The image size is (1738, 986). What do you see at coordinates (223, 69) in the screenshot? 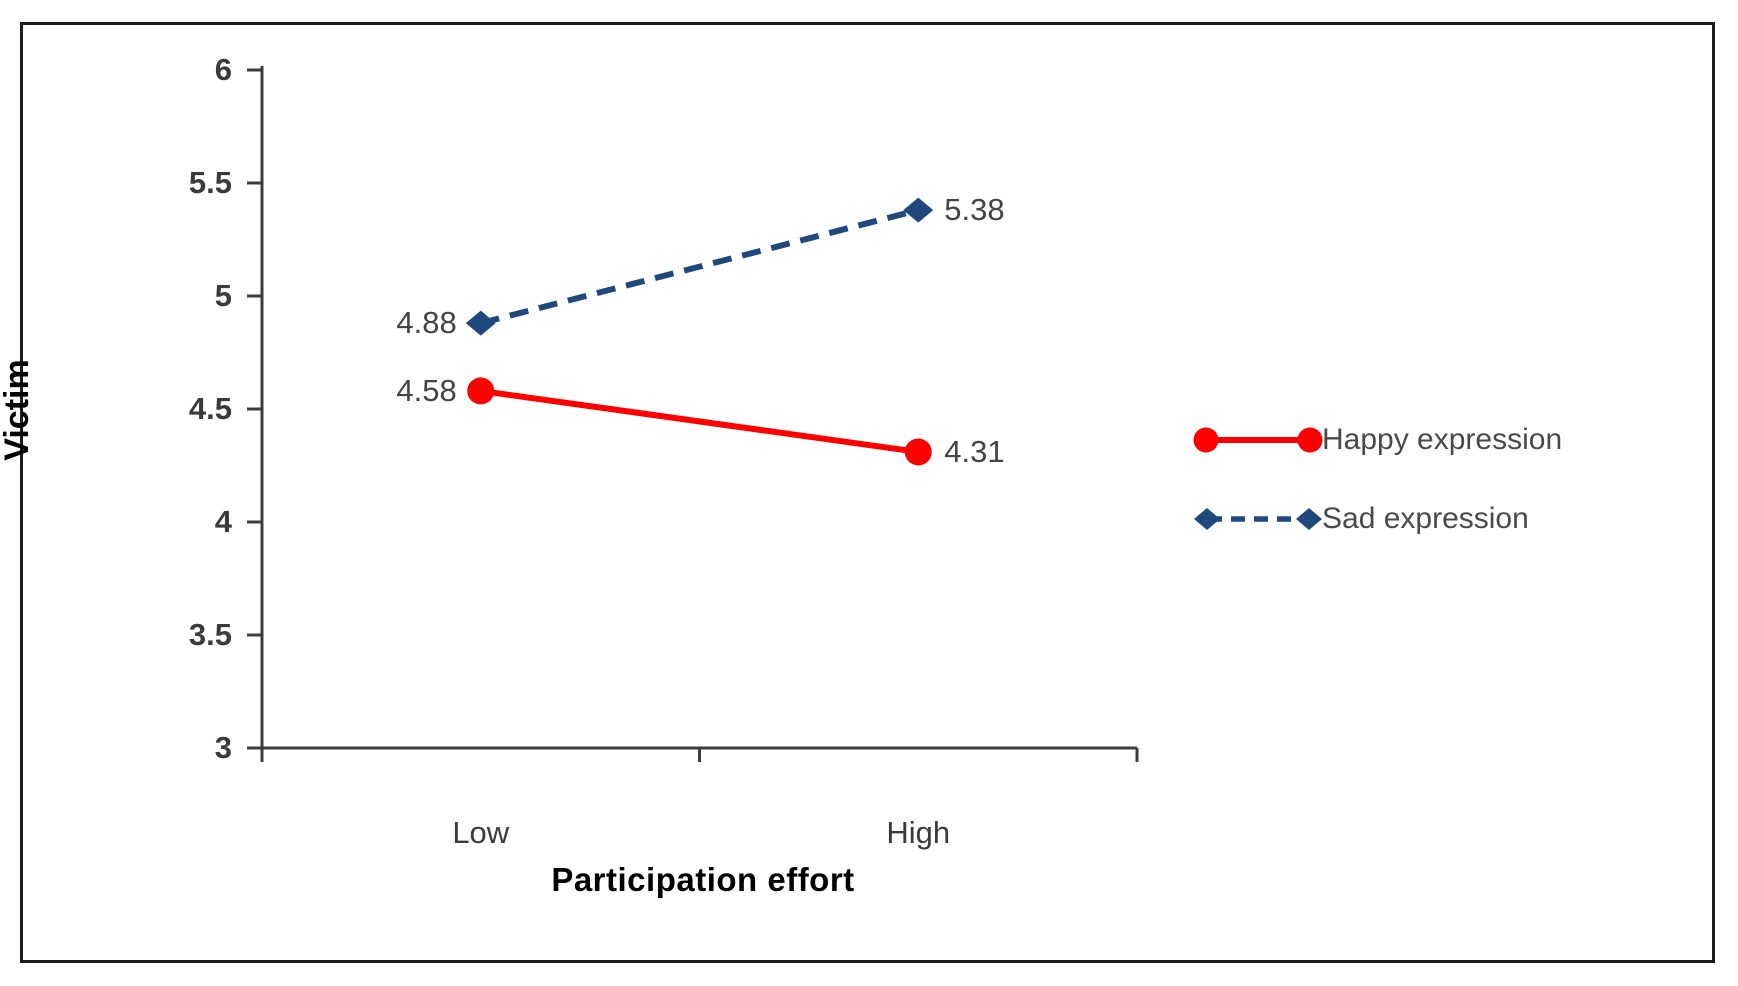
I see `y-tick-label: 6` at bounding box center [223, 69].